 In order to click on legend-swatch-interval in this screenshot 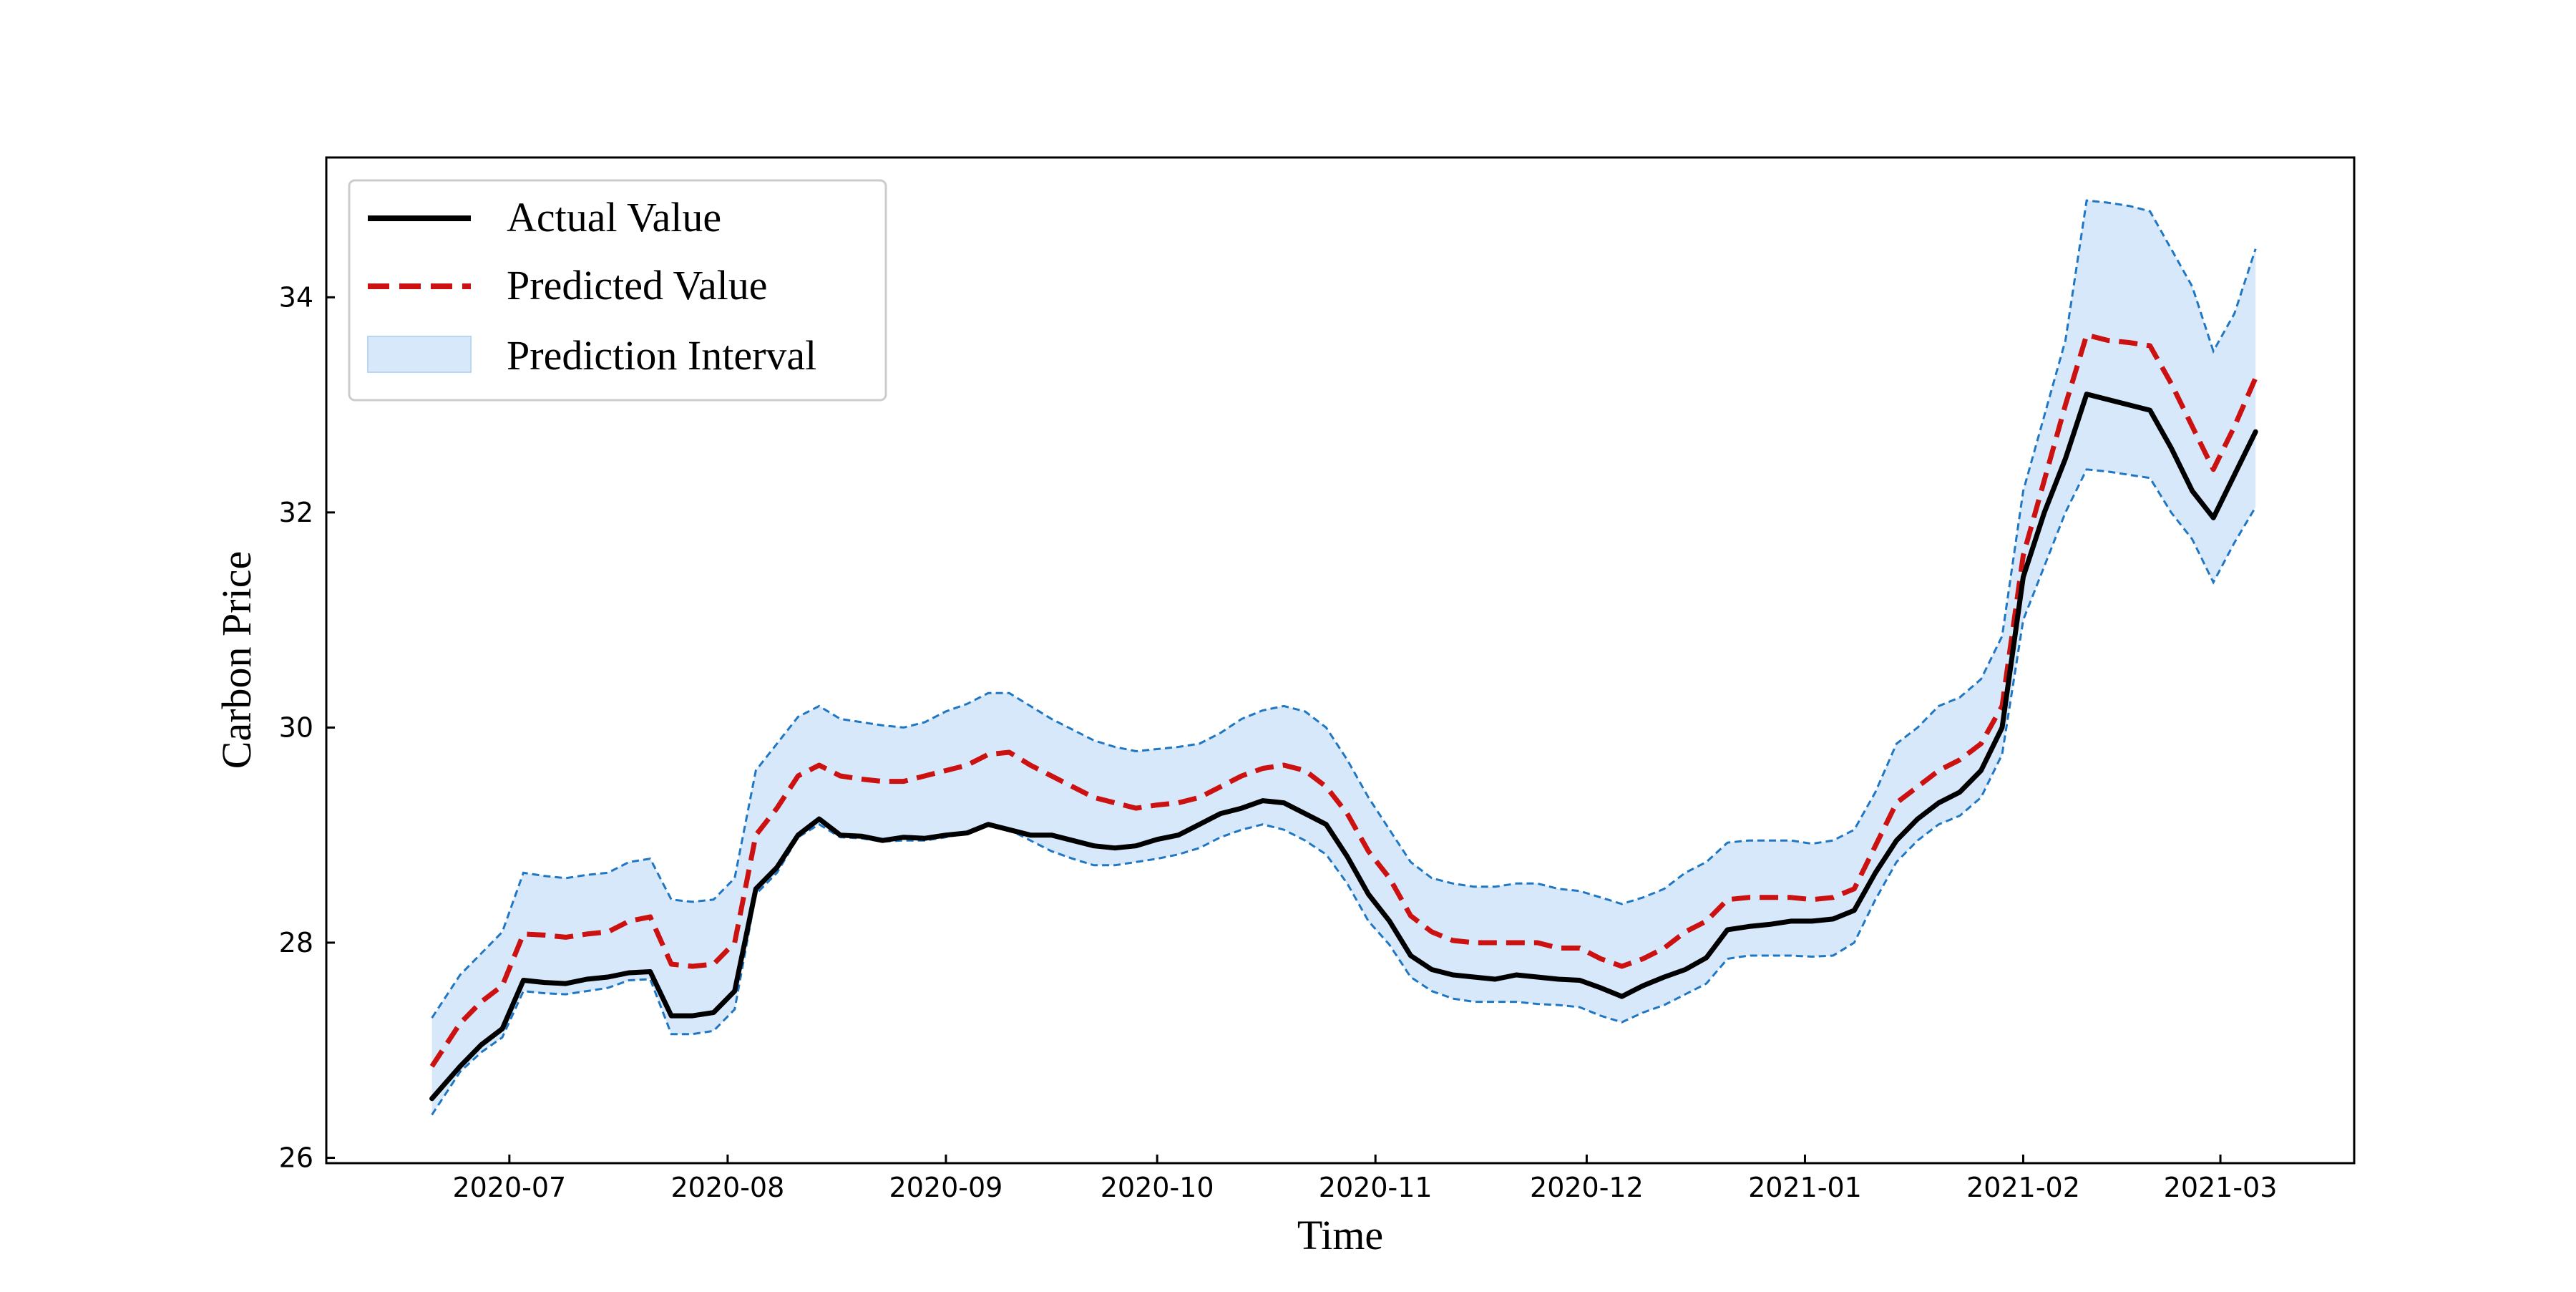, I will do `click(419, 354)`.